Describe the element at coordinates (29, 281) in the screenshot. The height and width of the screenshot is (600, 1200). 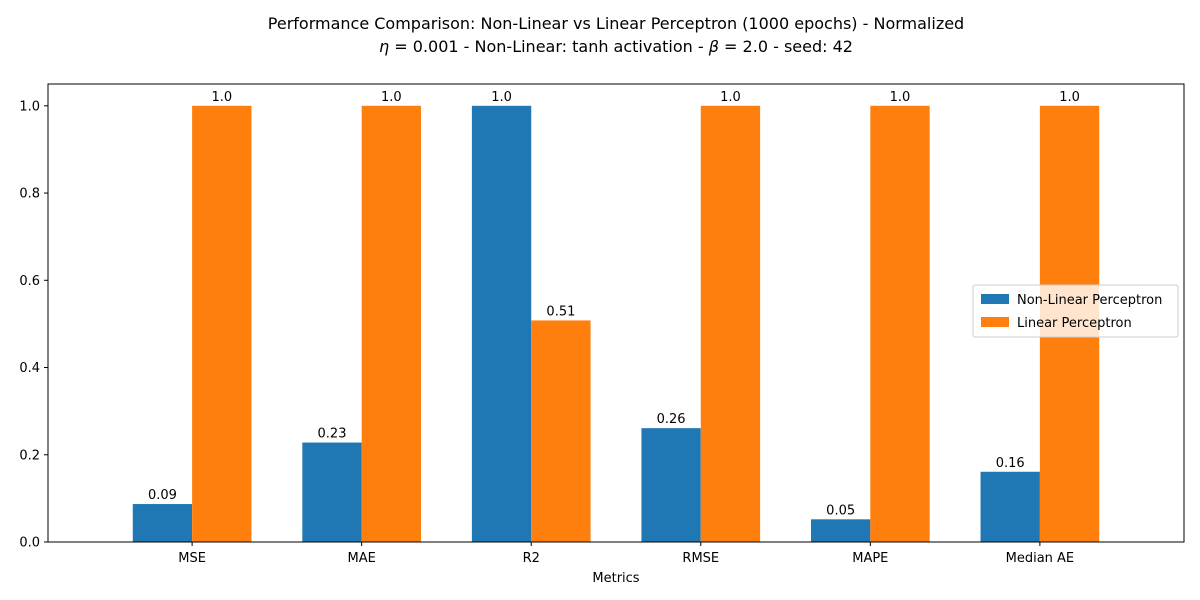
I see `y-tick-label: 0.6` at that location.